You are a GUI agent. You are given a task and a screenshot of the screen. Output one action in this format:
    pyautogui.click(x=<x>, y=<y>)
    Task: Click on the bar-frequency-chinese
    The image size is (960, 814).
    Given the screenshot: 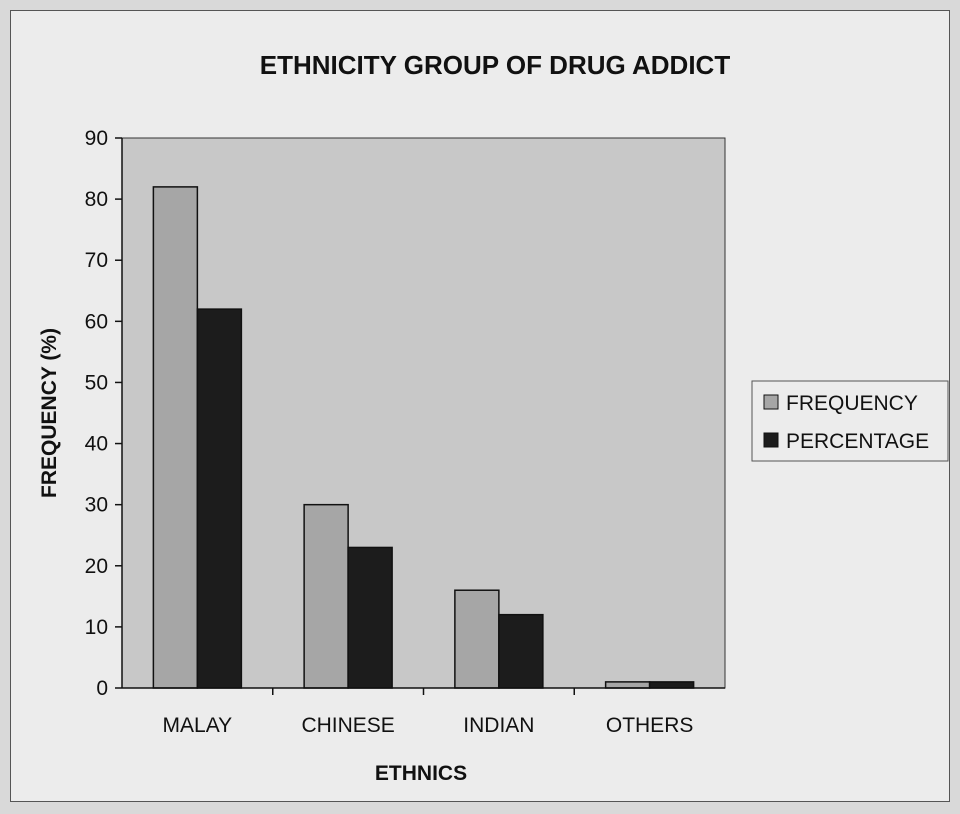 What is the action you would take?
    pyautogui.click(x=326, y=596)
    